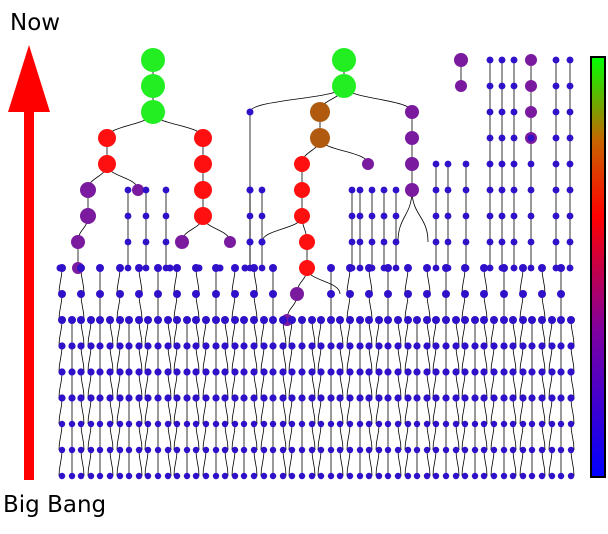 The width and height of the screenshot is (608, 534). Describe the element at coordinates (35, 23) in the screenshot. I see `label-now: Now` at that location.